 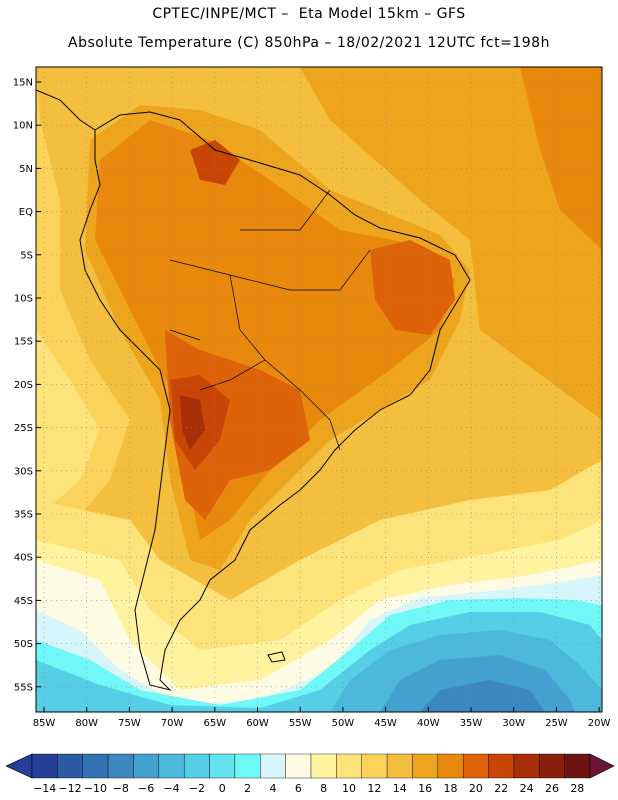 I want to click on lon-label: 65W, so click(x=214, y=723).